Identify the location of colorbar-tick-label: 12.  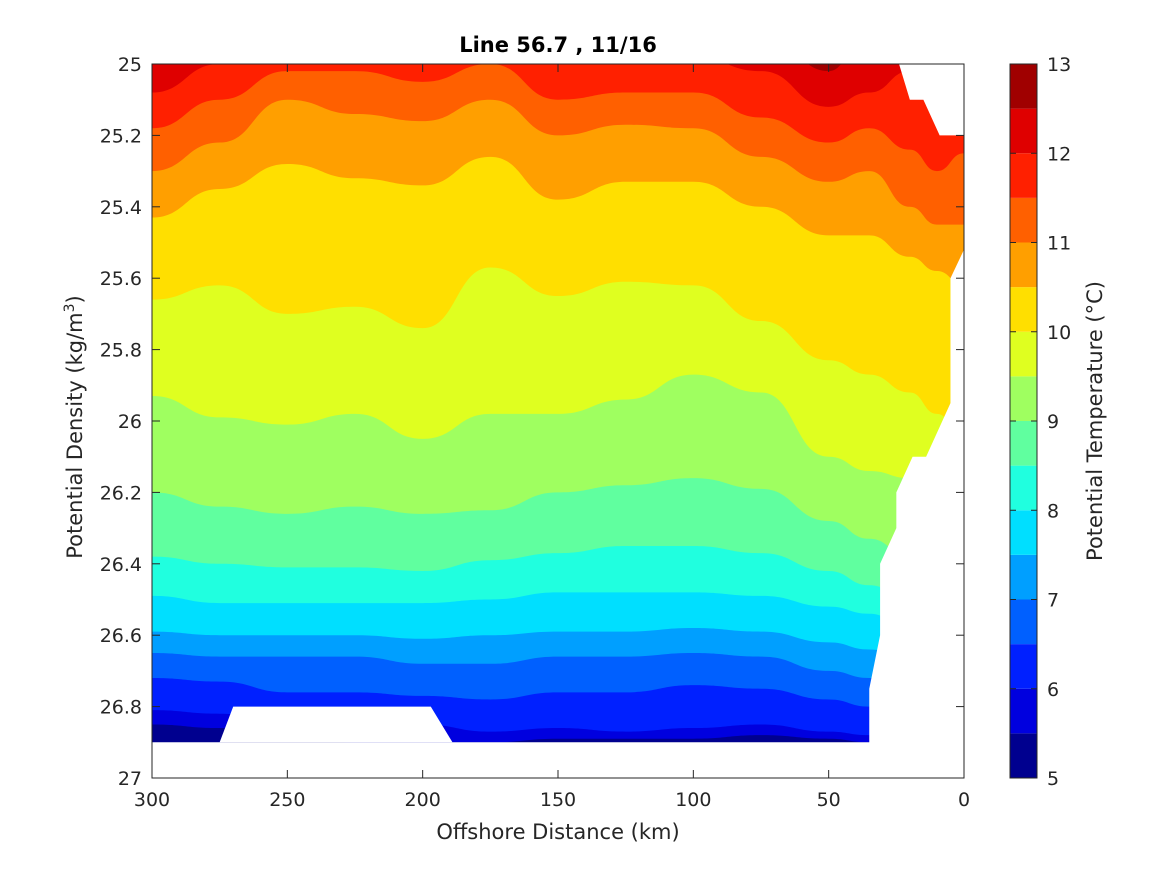
(1059, 154).